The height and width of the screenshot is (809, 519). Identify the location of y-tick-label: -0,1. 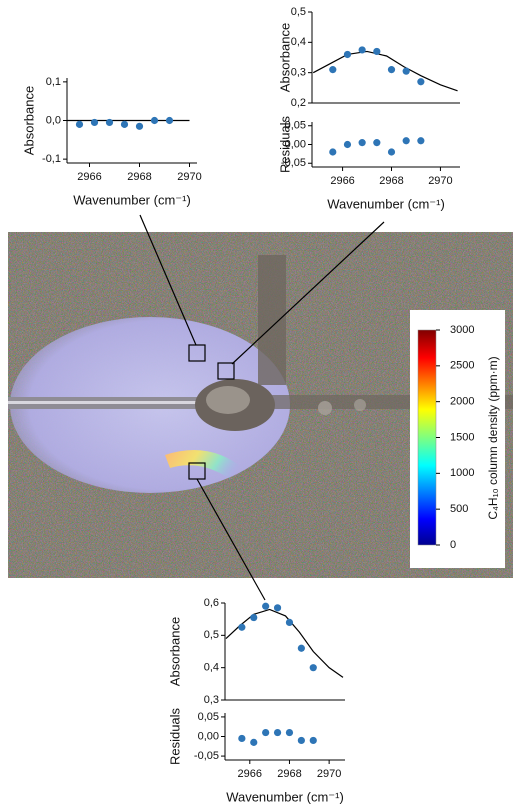
(51, 159).